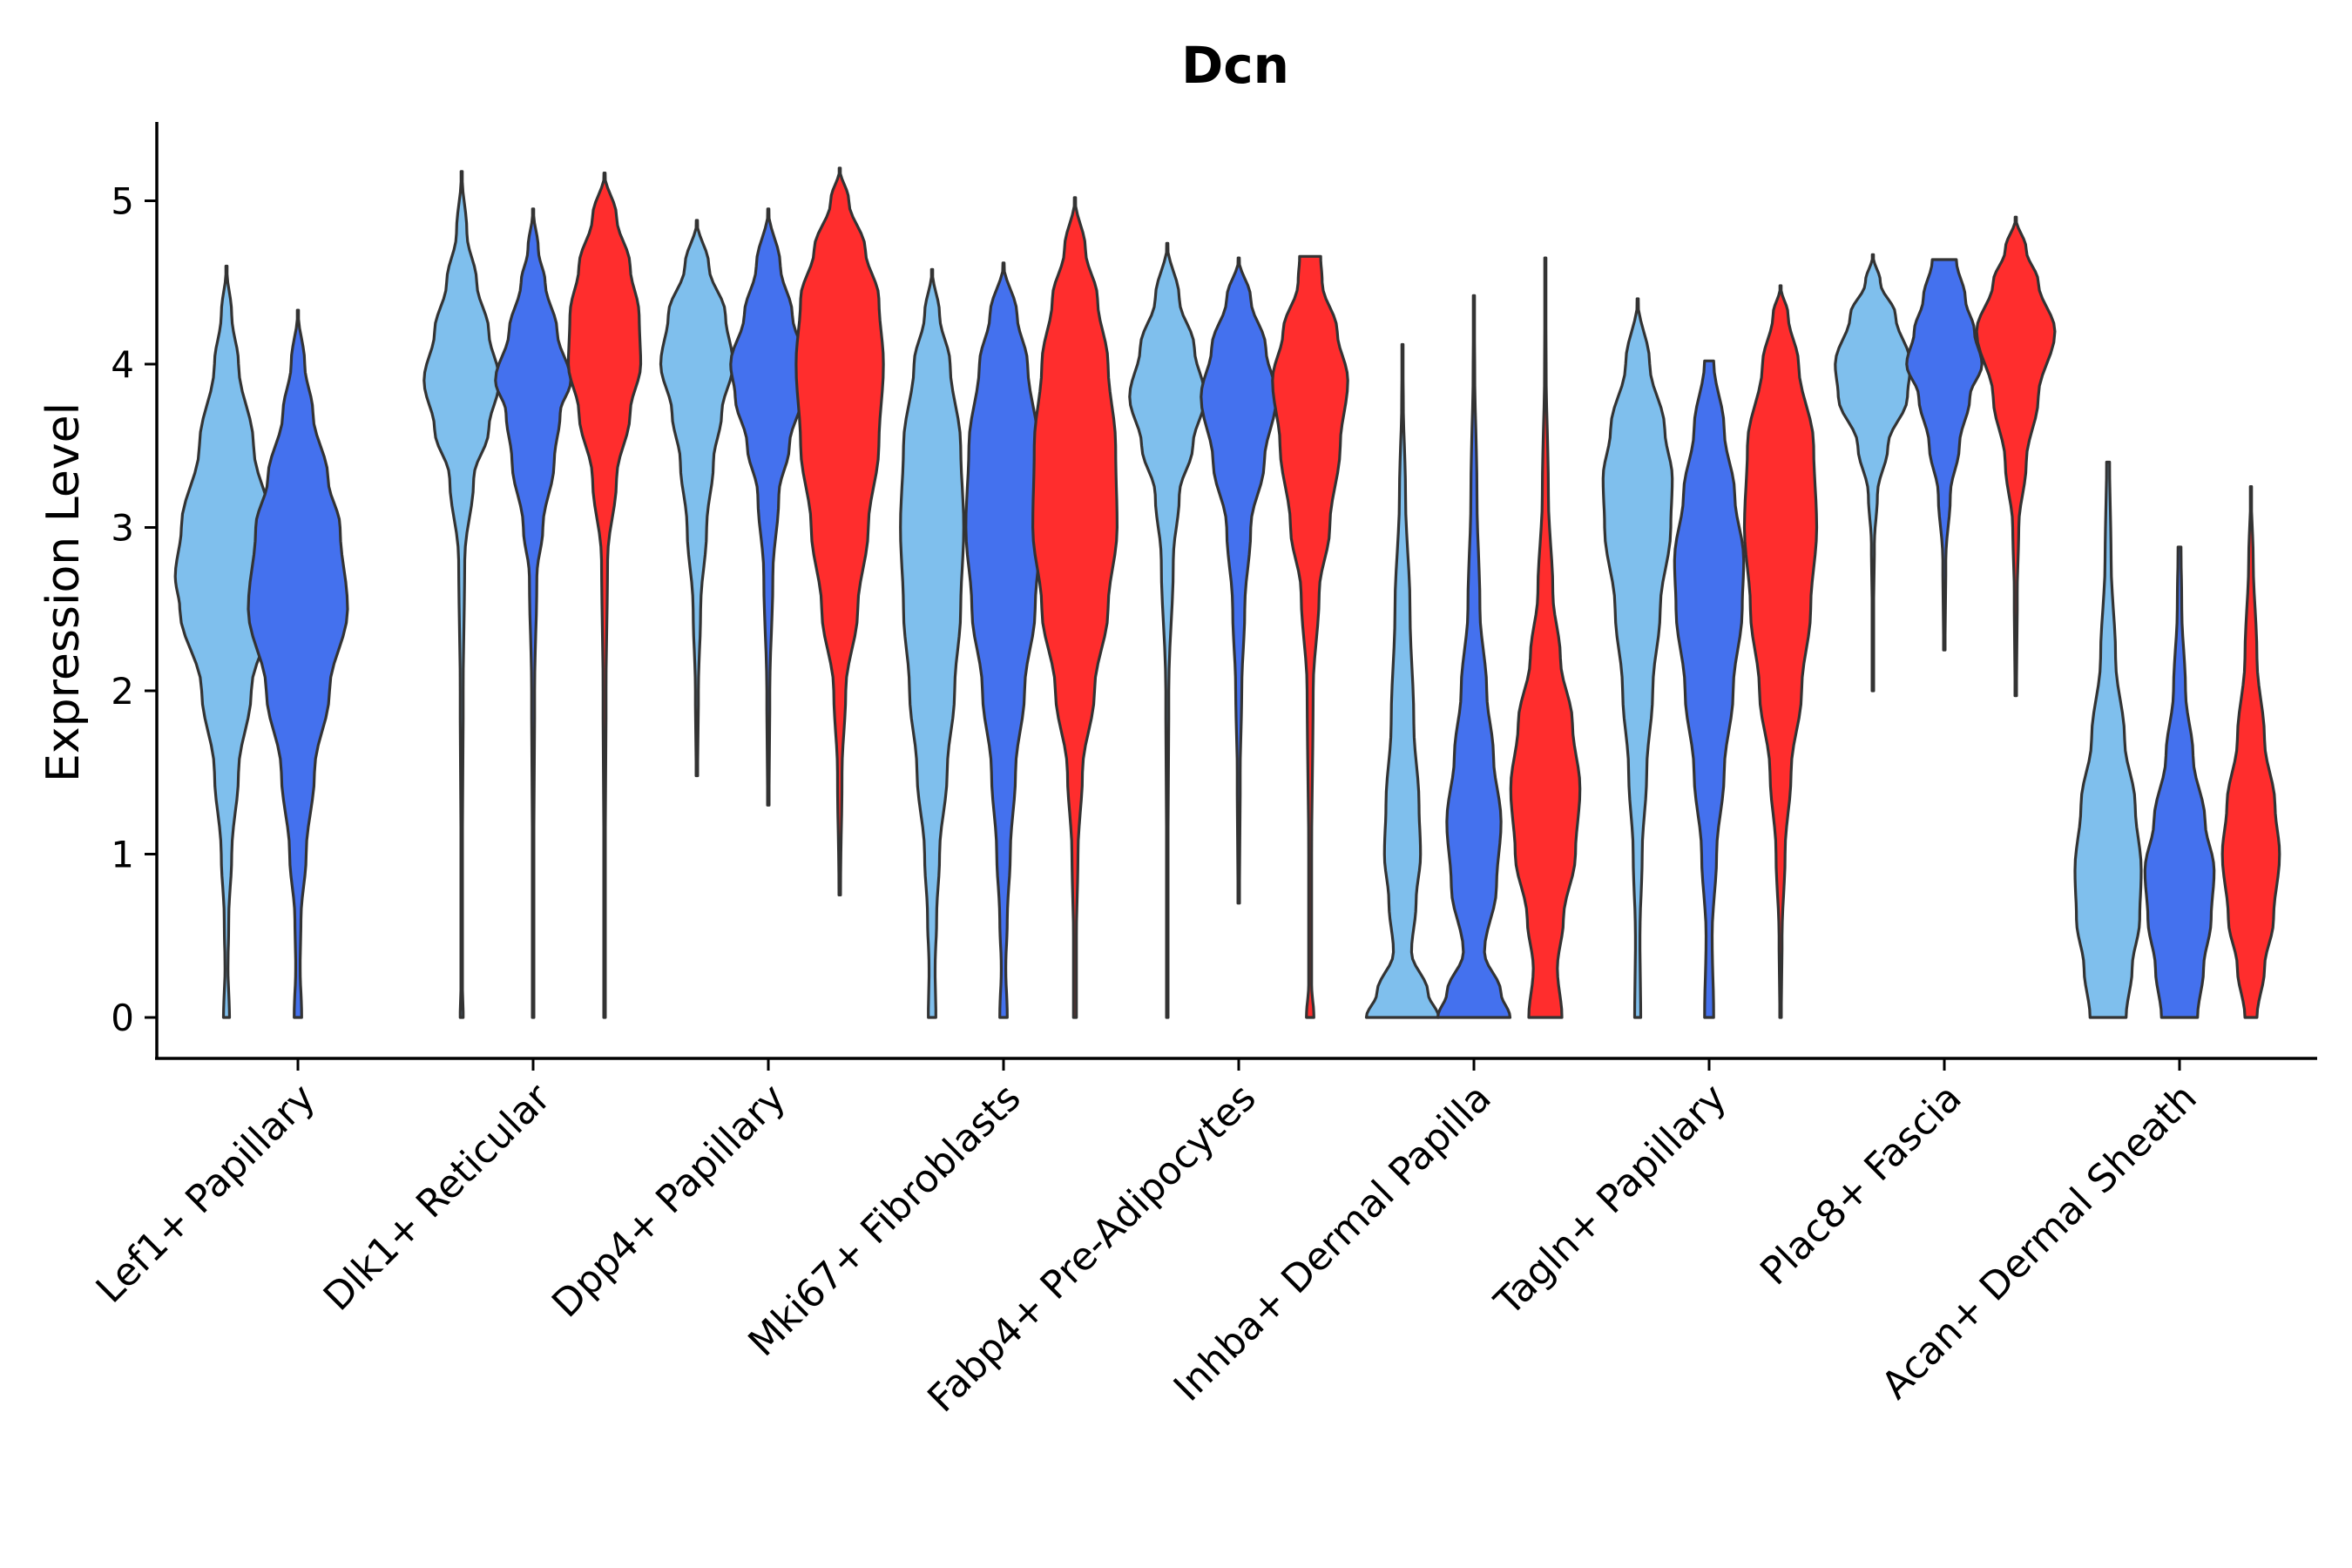 This screenshot has height=1568, width=2352. Describe the element at coordinates (122, 364) in the screenshot. I see `y-tick-label: 4` at that location.